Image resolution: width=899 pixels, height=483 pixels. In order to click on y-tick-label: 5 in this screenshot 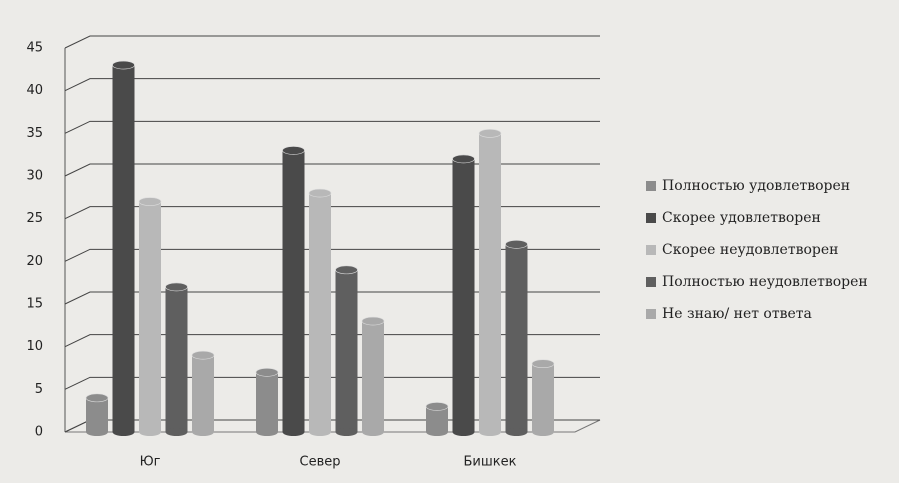, I will do `click(39, 389)`.